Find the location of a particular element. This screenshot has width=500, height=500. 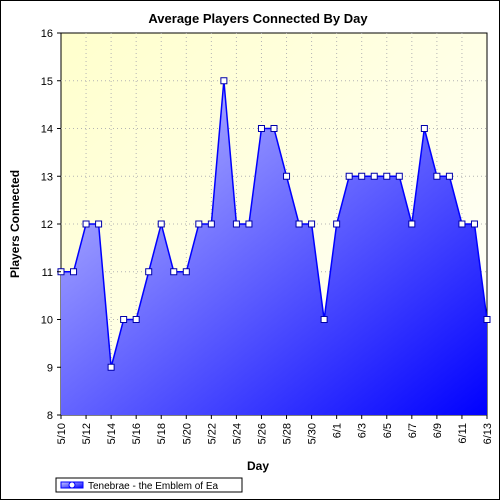

legend: Tenebrae - the Emblem of Ea is located at coordinates (149, 485).